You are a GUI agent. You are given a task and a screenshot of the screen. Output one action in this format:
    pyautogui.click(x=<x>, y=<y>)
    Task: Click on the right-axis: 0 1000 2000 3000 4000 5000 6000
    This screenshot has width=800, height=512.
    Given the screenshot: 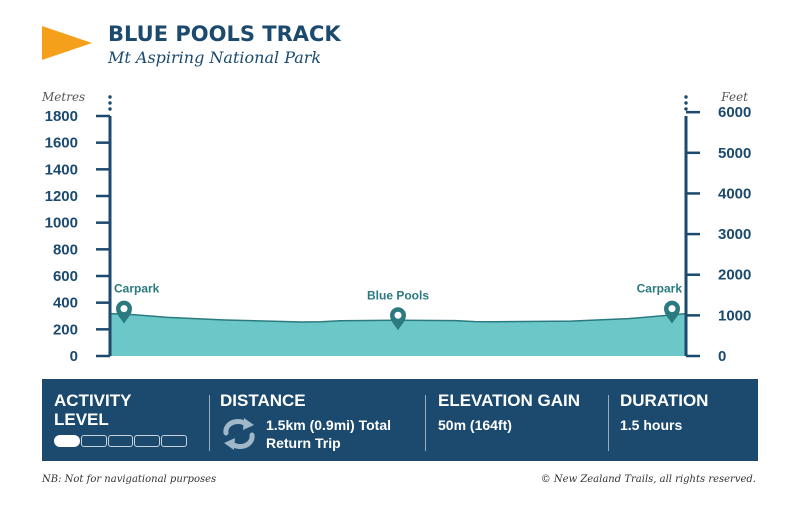 What is the action you would take?
    pyautogui.click(x=717, y=234)
    